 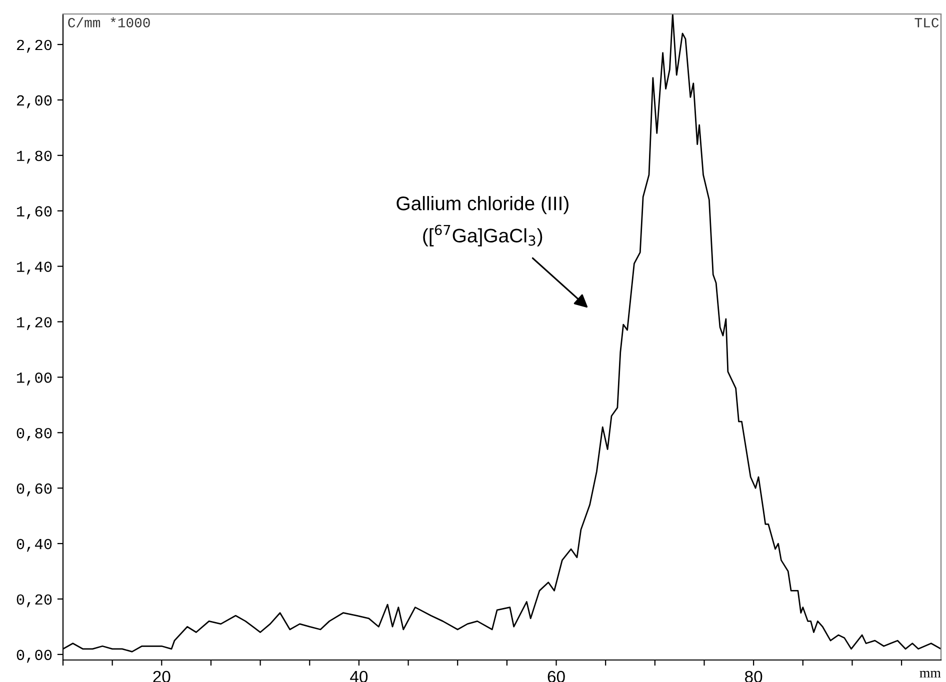 What do you see at coordinates (34, 268) in the screenshot?
I see `y-tick-label: 1,40` at bounding box center [34, 268].